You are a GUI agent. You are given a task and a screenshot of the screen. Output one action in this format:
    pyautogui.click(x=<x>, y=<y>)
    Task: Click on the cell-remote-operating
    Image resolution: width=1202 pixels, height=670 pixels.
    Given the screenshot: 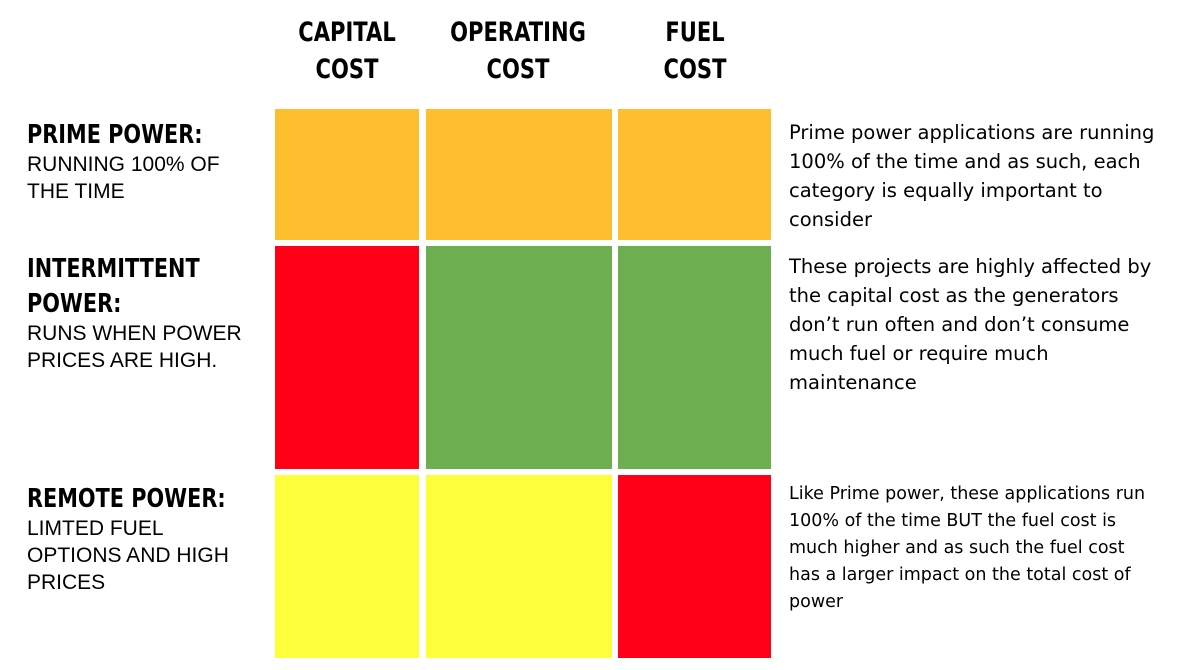 What is the action you would take?
    pyautogui.click(x=519, y=566)
    